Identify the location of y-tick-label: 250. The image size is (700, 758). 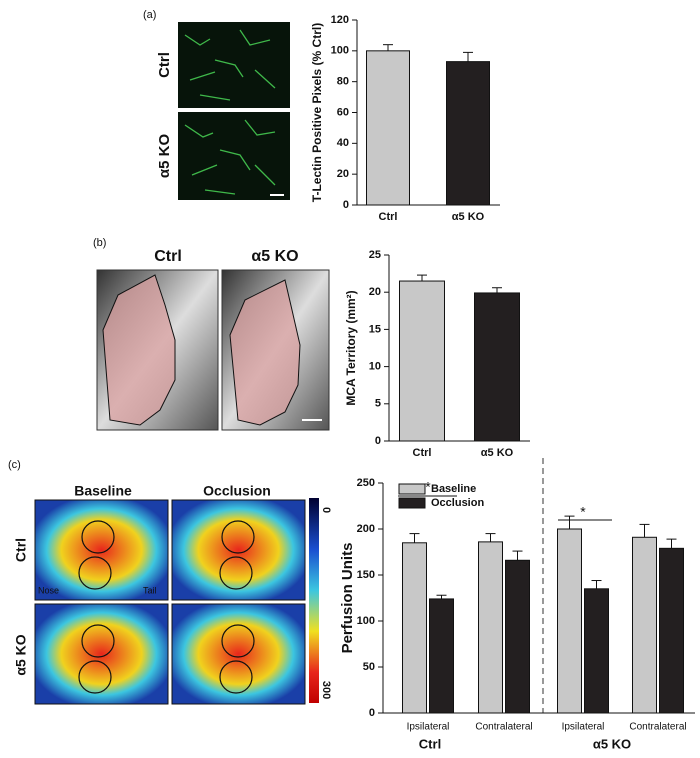
(366, 483).